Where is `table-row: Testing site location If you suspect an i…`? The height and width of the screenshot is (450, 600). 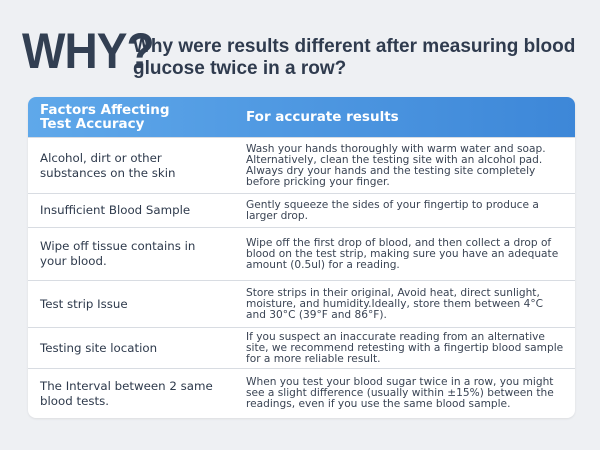
table-row: Testing site location If you suspect an i… is located at coordinates (301, 347).